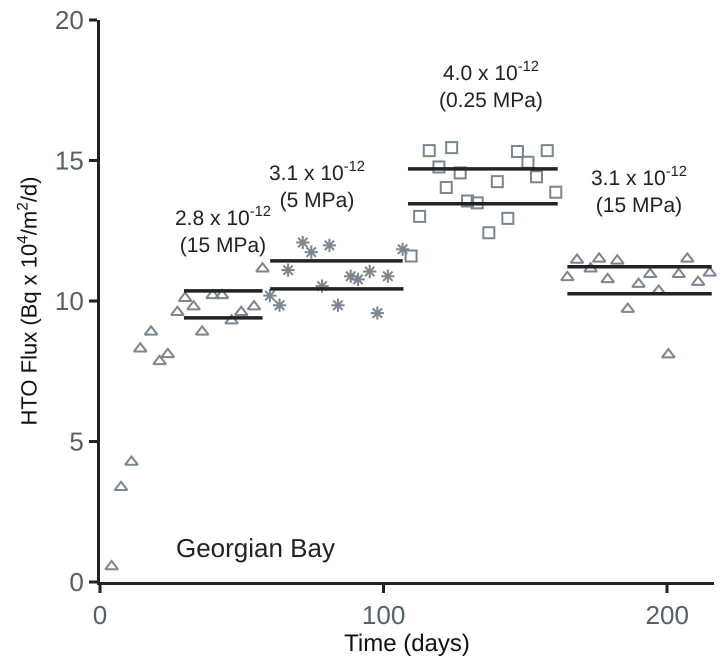 Image resolution: width=722 pixels, height=662 pixels. Describe the element at coordinates (384, 615) in the screenshot. I see `x-tick-label: 100` at that location.